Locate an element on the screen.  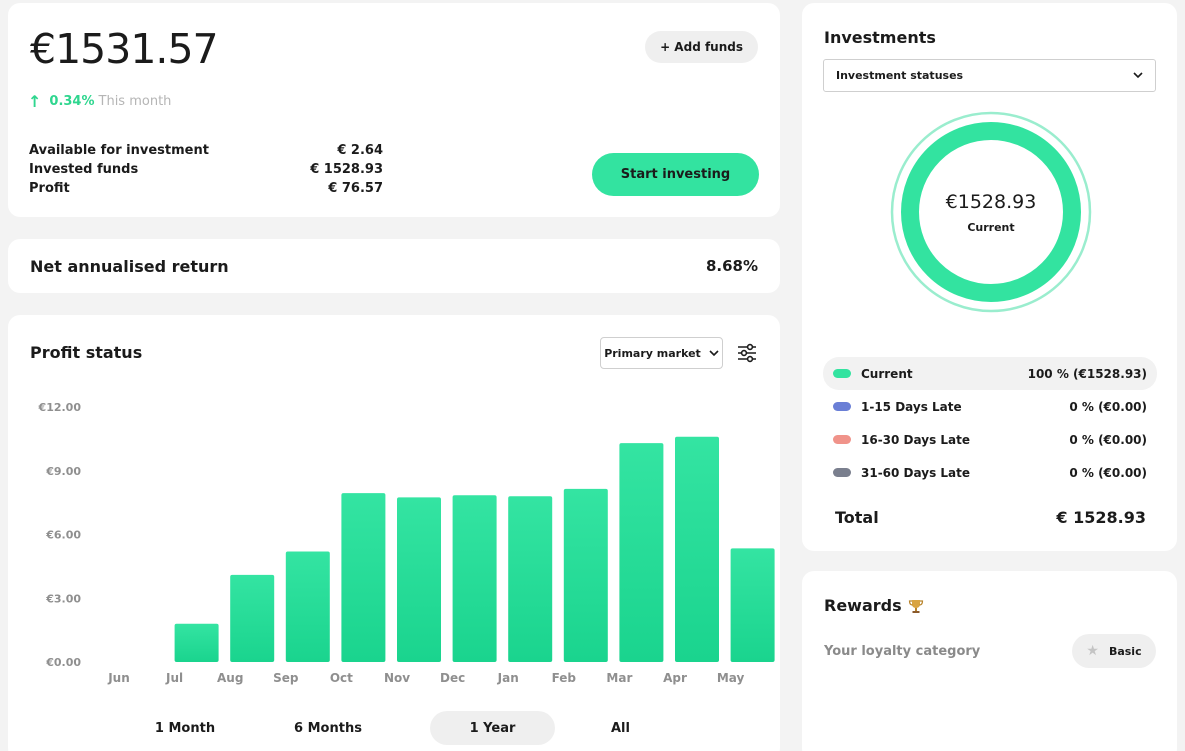
bar-sep is located at coordinates (307, 607).